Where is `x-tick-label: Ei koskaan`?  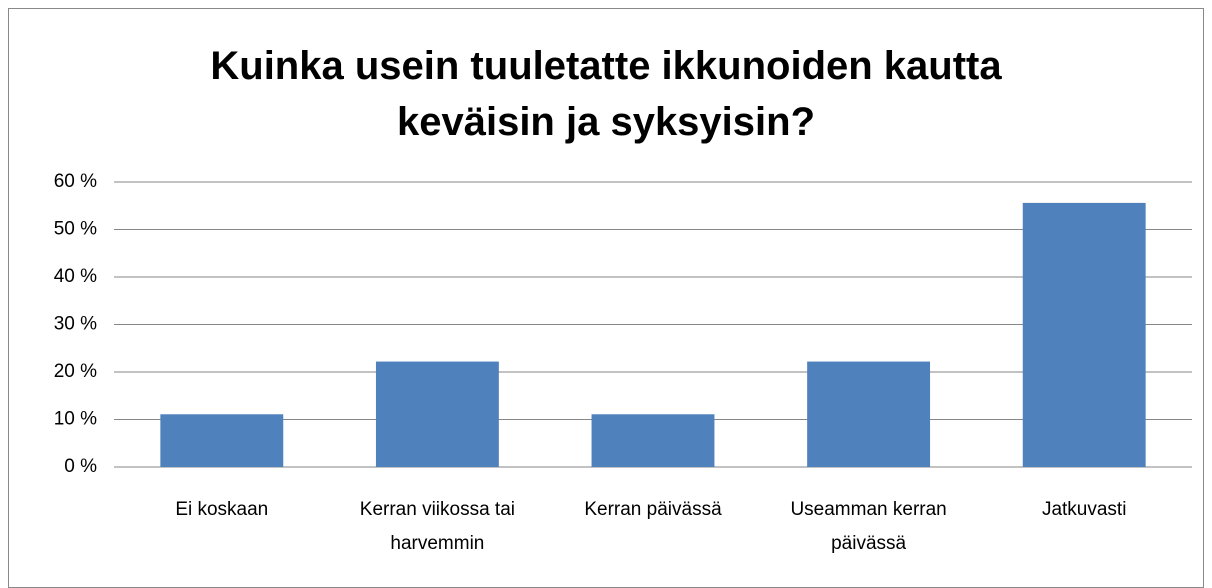 x-tick-label: Ei koskaan is located at coordinates (222, 509).